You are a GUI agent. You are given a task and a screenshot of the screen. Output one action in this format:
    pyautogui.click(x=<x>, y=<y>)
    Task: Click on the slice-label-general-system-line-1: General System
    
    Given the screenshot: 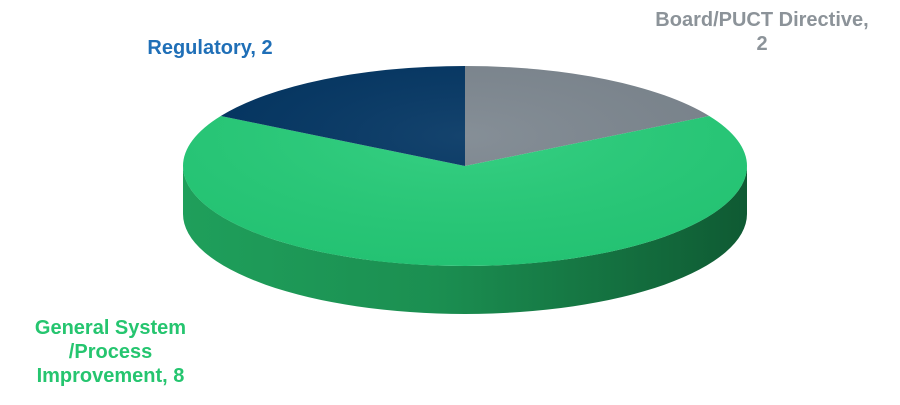 What is the action you would take?
    pyautogui.click(x=110, y=328)
    